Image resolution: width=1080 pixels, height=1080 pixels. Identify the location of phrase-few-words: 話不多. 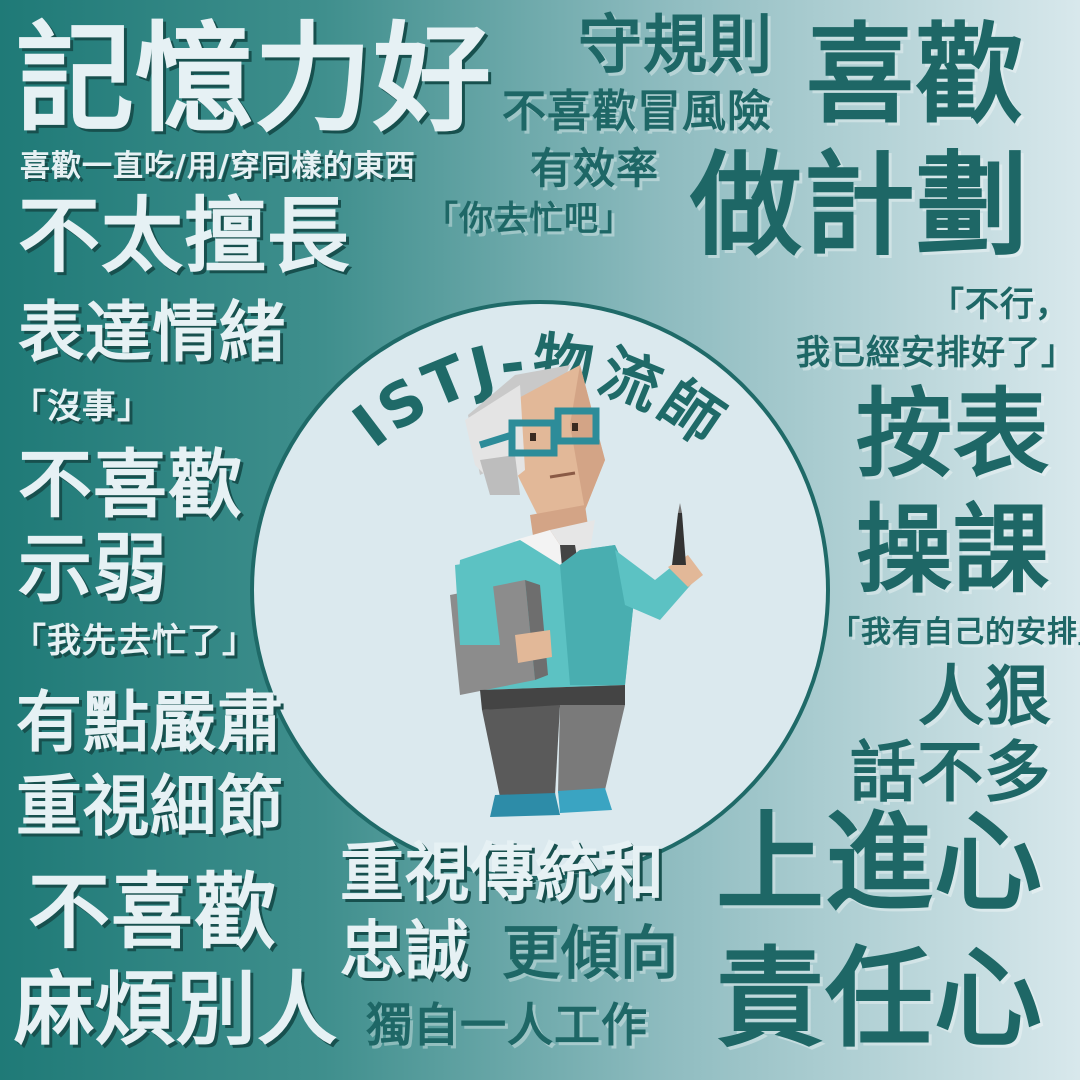
(950, 772).